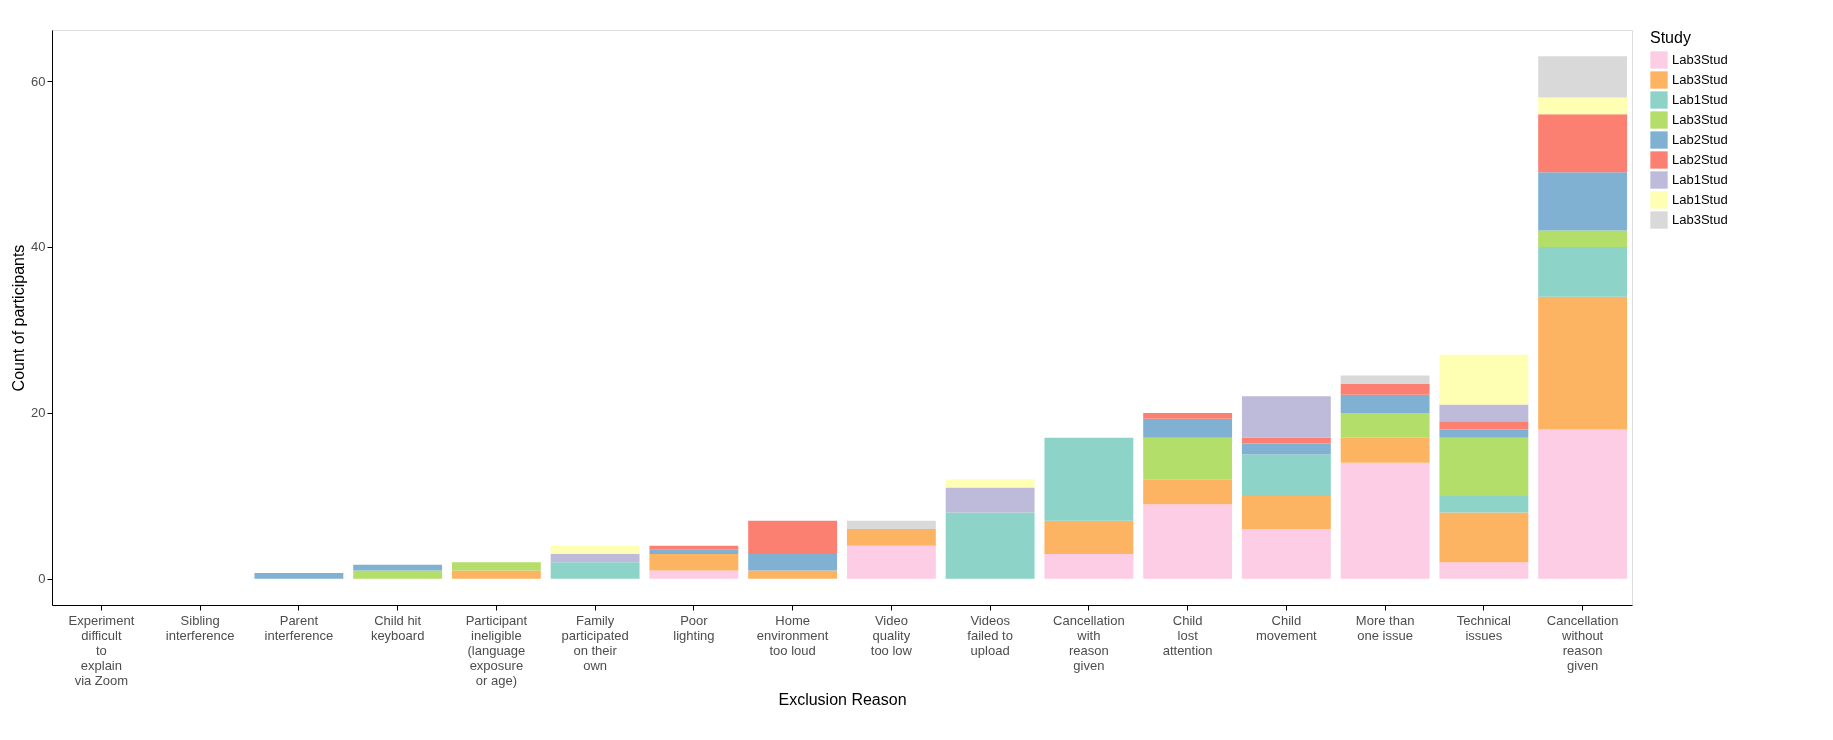 Image resolution: width=1833 pixels, height=740 pixels. What do you see at coordinates (101, 650) in the screenshot?
I see `x-tick-label: Experiment difficult to explain via Zoom` at bounding box center [101, 650].